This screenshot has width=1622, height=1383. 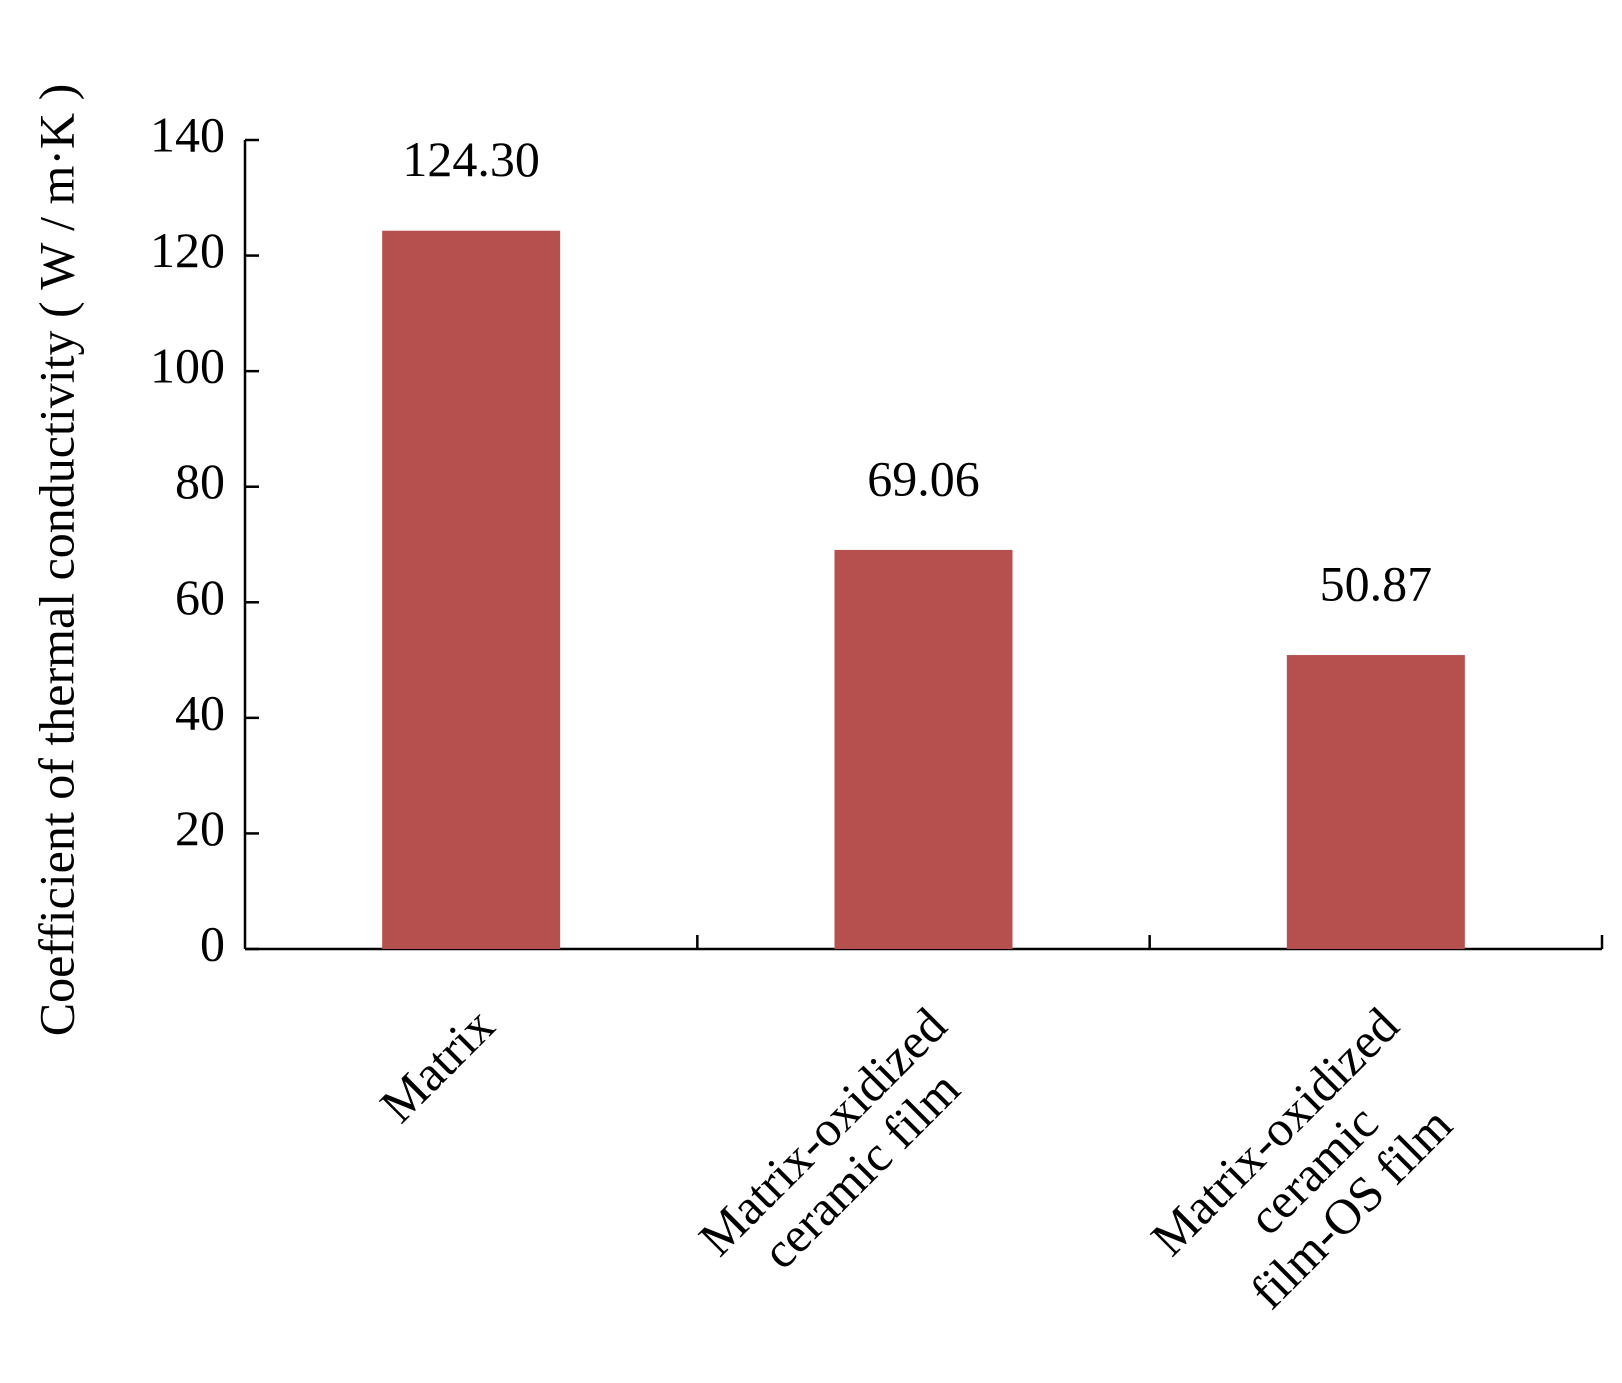 I want to click on y-tick-label: 120, so click(x=187, y=250).